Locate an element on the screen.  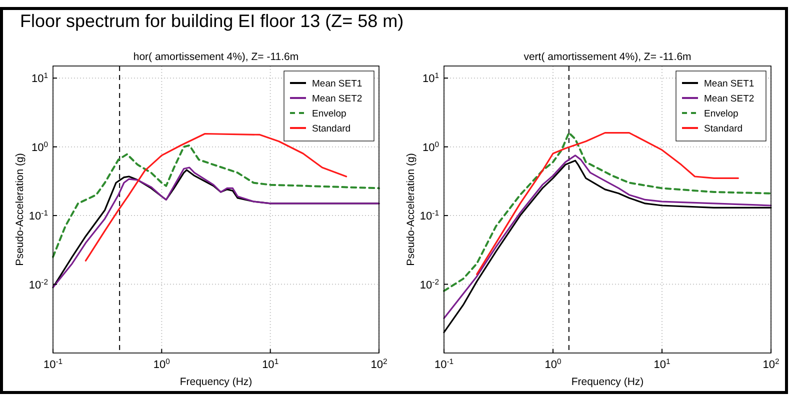
chart-subtitle: vert( amortissement 4%), Z= -11.6m is located at coordinates (608, 57).